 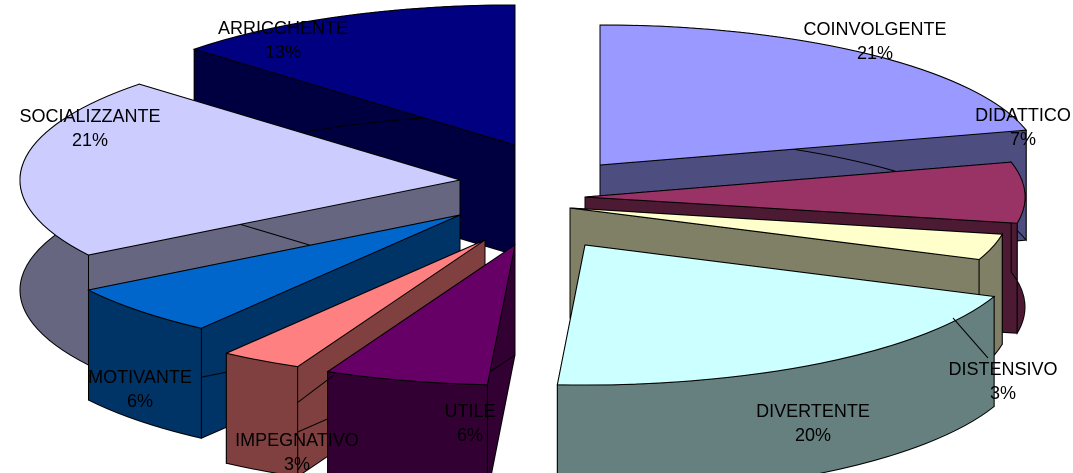 What do you see at coordinates (470, 435) in the screenshot?
I see `slice-pct-utile: 6%` at bounding box center [470, 435].